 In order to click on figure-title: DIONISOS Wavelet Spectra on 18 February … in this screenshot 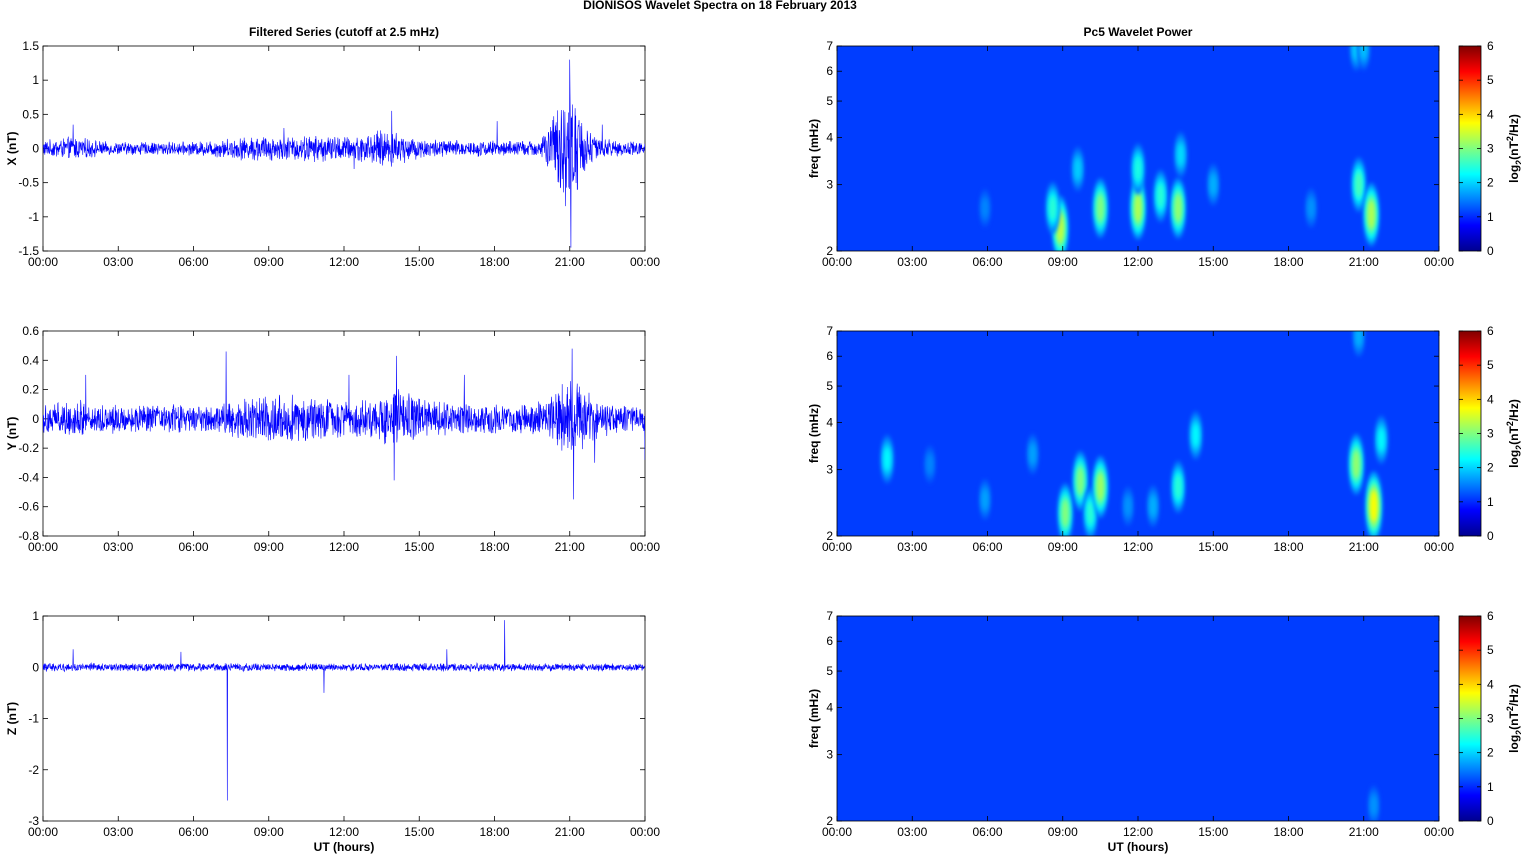, I will do `click(720, 6)`.